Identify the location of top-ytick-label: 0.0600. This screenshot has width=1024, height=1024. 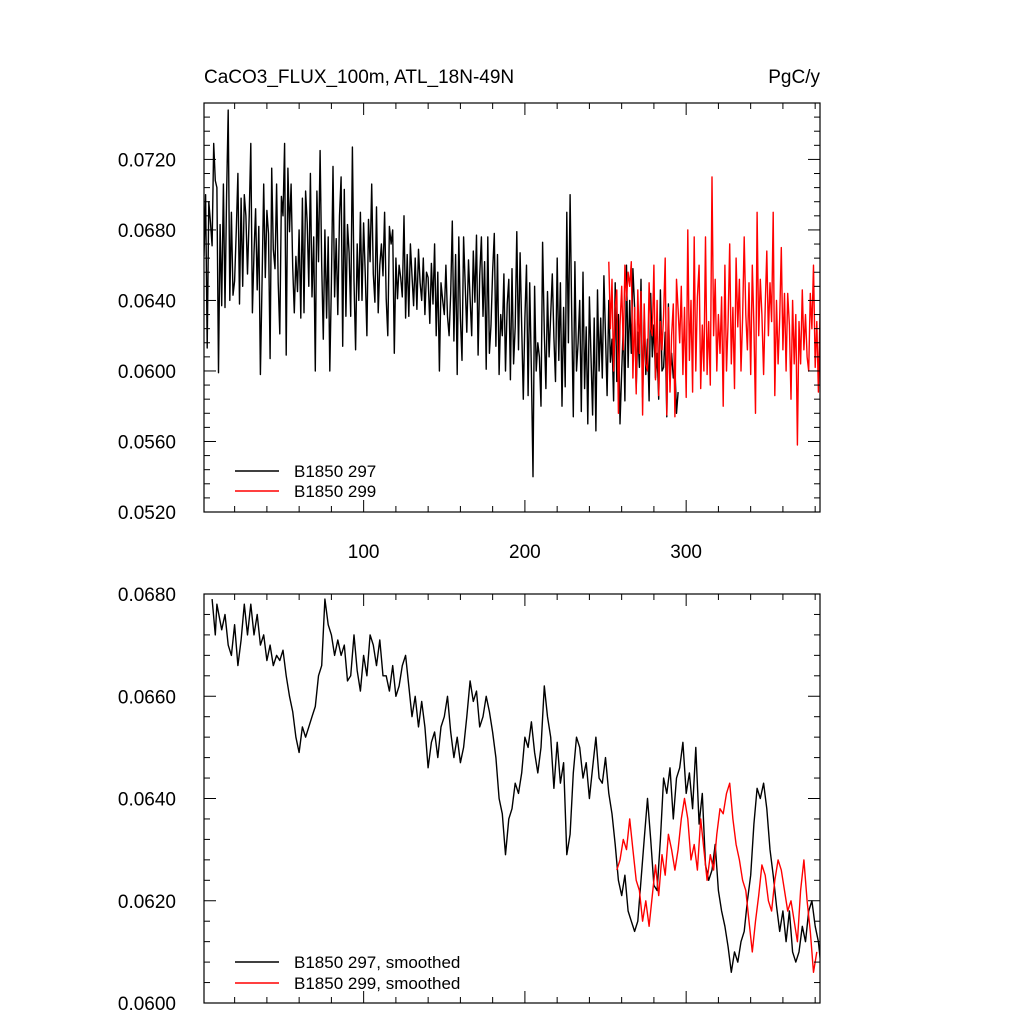
(147, 372).